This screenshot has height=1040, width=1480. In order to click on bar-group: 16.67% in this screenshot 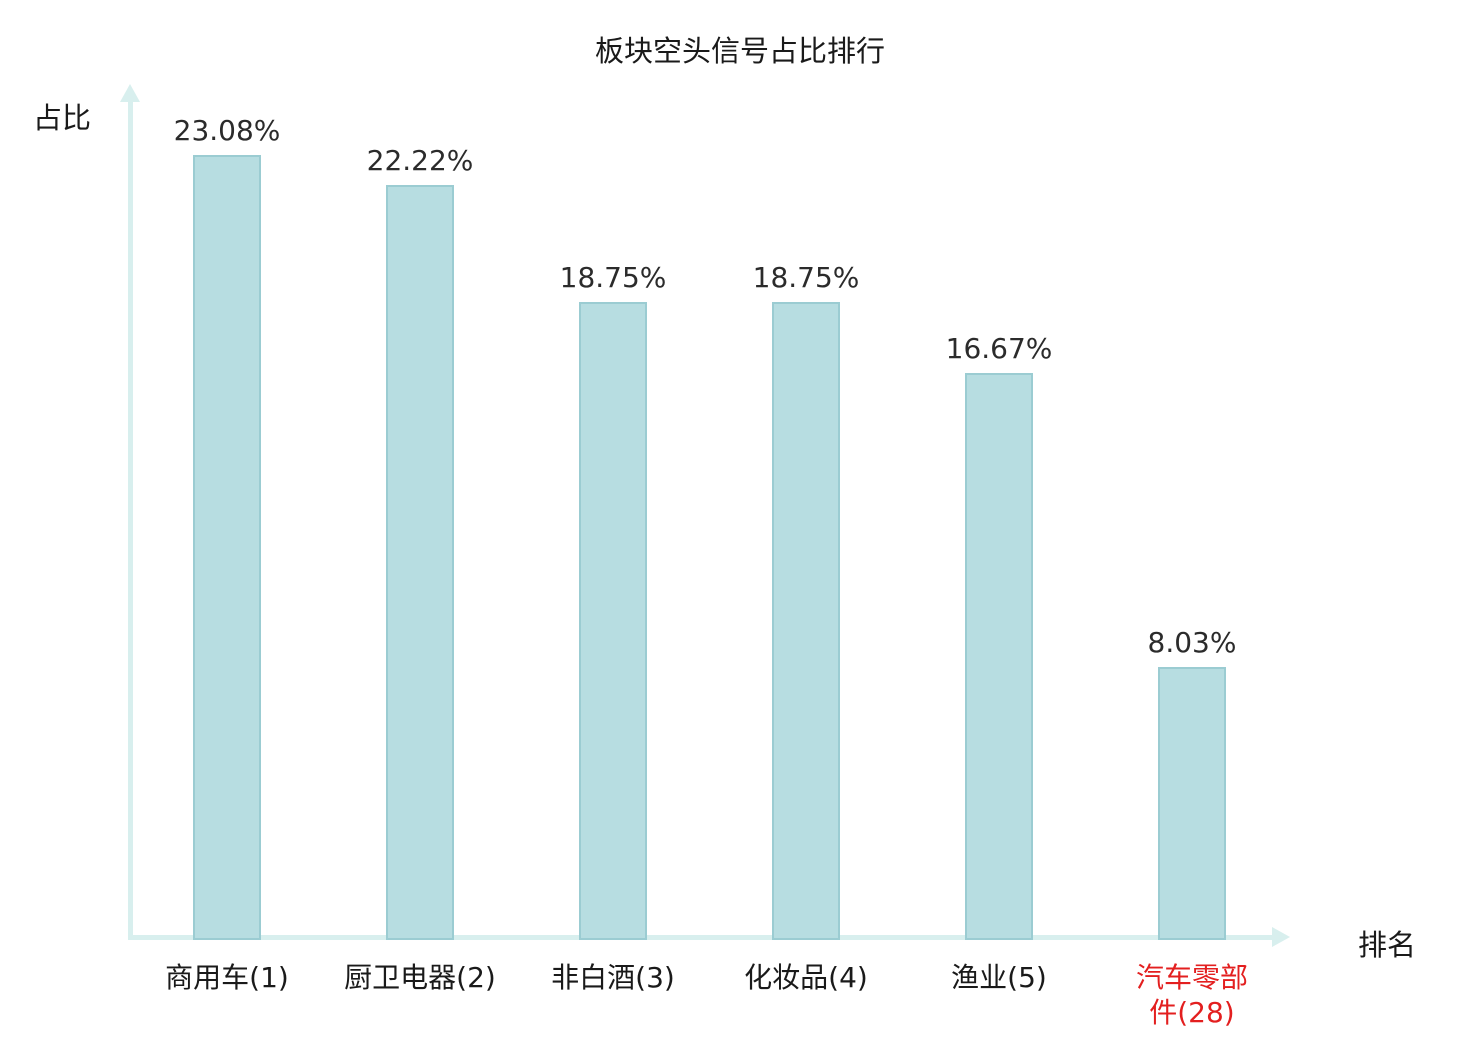, I will do `click(999, 636)`.